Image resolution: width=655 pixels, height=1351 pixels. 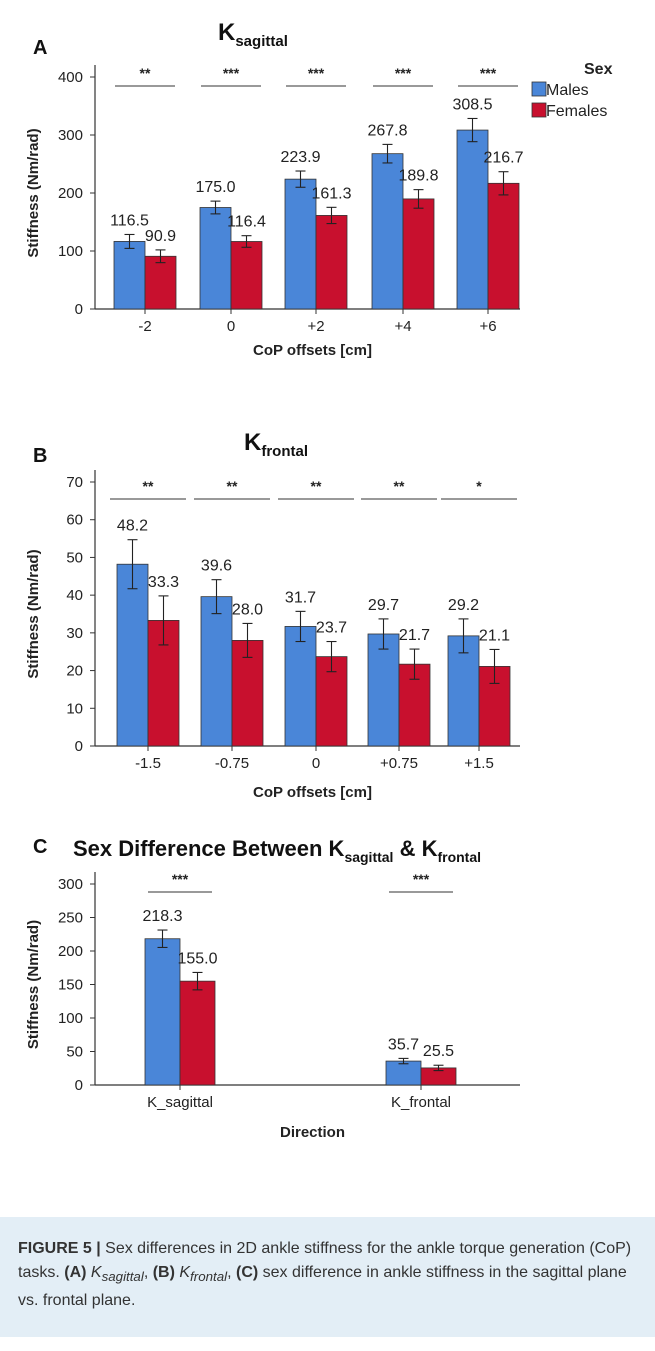 I want to click on caption-sep2: ,, so click(x=231, y=1272).